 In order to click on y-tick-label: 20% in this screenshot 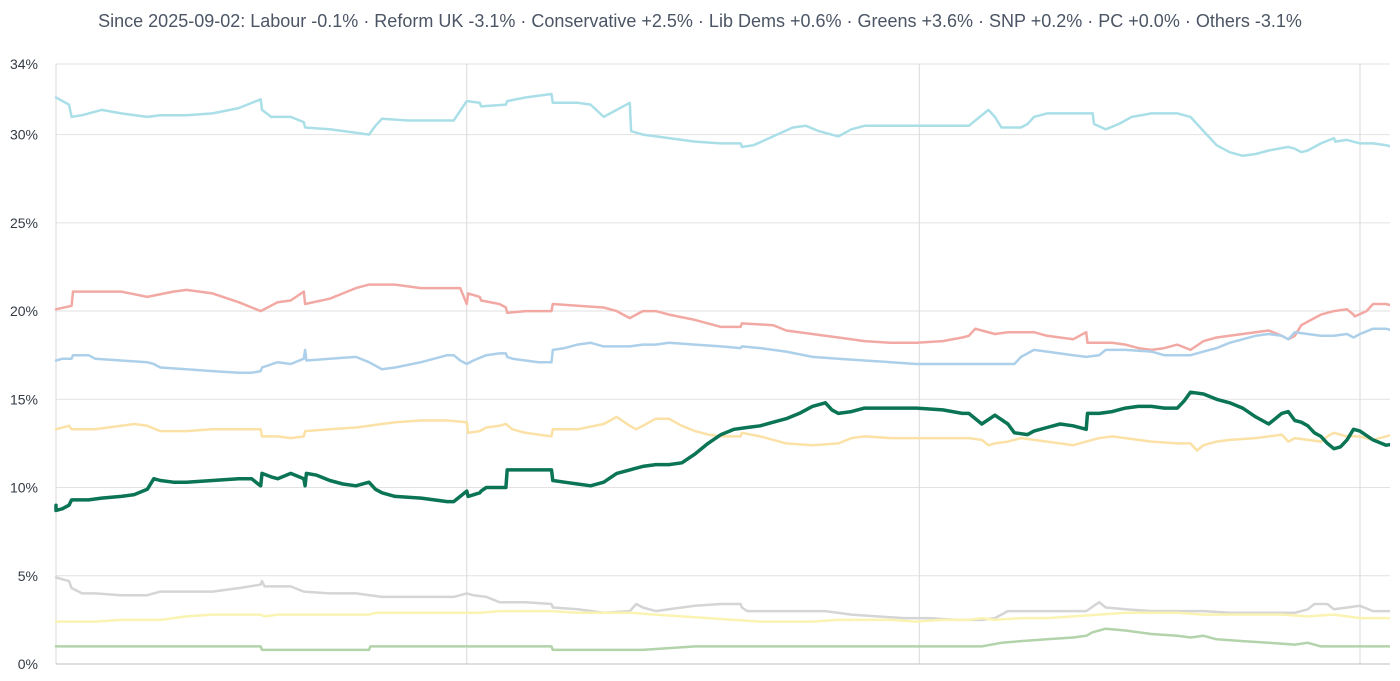, I will do `click(24, 311)`.